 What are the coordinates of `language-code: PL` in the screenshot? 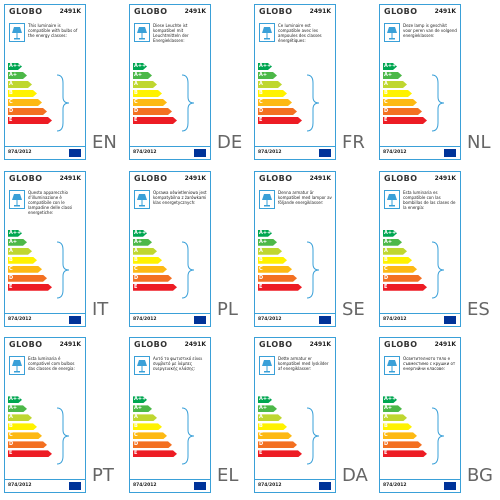 It's located at (227, 309).